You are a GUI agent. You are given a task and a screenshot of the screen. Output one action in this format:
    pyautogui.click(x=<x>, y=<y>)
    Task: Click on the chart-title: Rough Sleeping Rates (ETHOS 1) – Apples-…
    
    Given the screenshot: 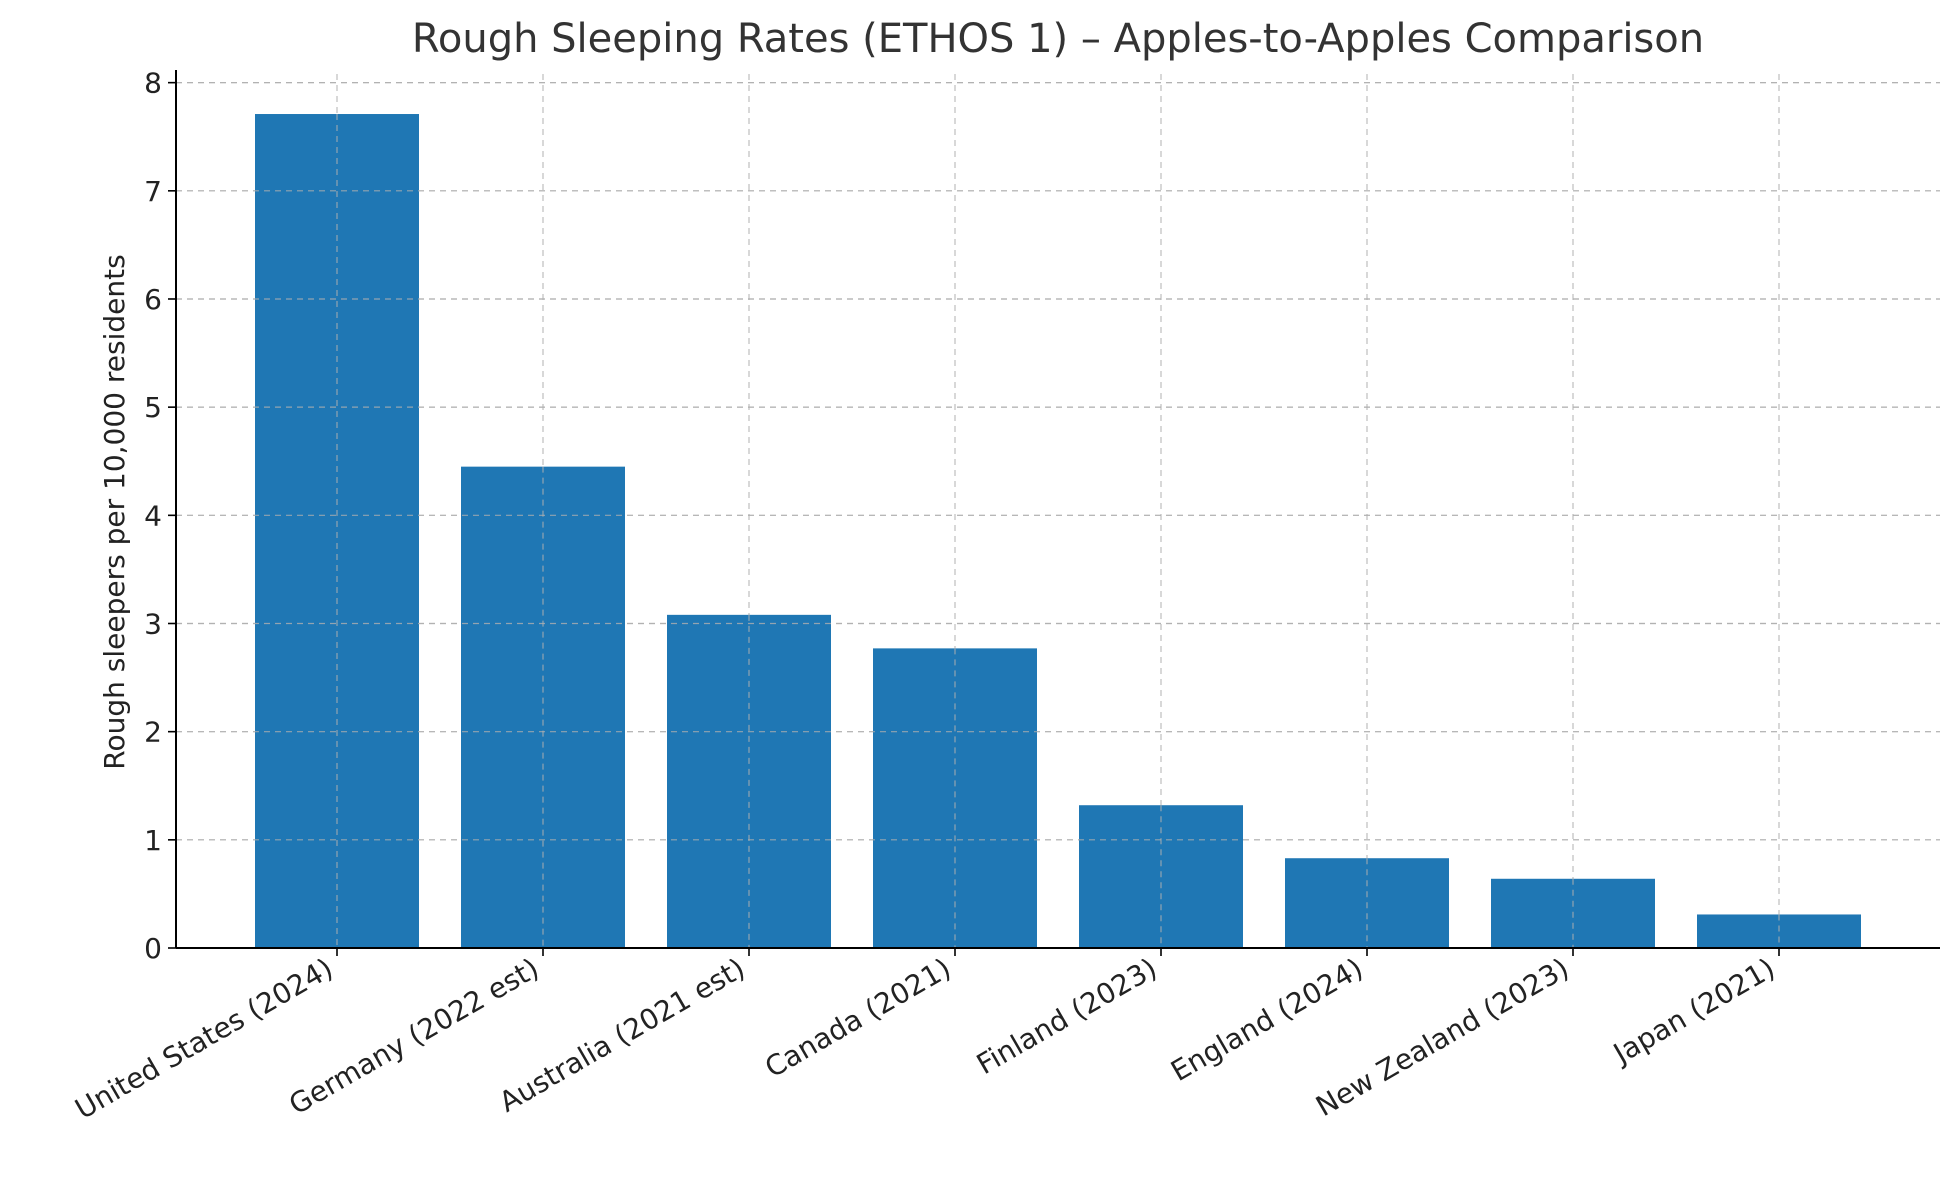 What is the action you would take?
    pyautogui.click(x=1058, y=39)
    